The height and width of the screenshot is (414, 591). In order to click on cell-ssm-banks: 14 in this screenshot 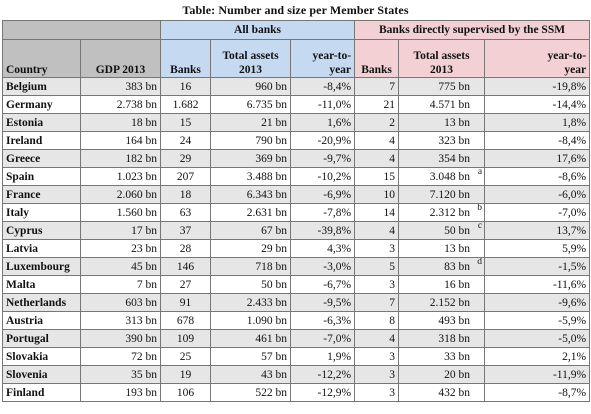, I will do `click(377, 212)`.